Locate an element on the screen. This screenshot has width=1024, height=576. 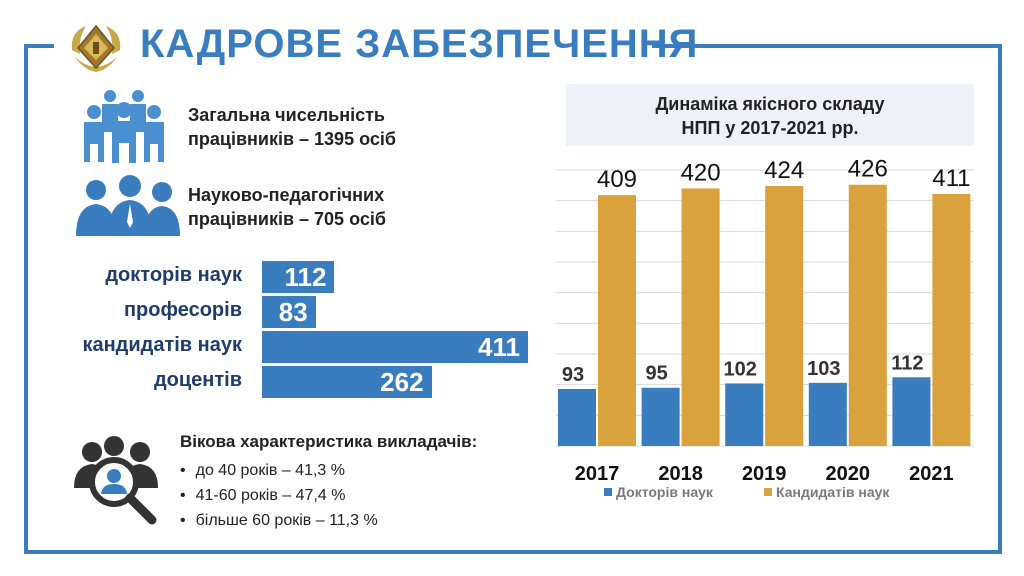
bar-label: докторів наук is located at coordinates (173, 275).